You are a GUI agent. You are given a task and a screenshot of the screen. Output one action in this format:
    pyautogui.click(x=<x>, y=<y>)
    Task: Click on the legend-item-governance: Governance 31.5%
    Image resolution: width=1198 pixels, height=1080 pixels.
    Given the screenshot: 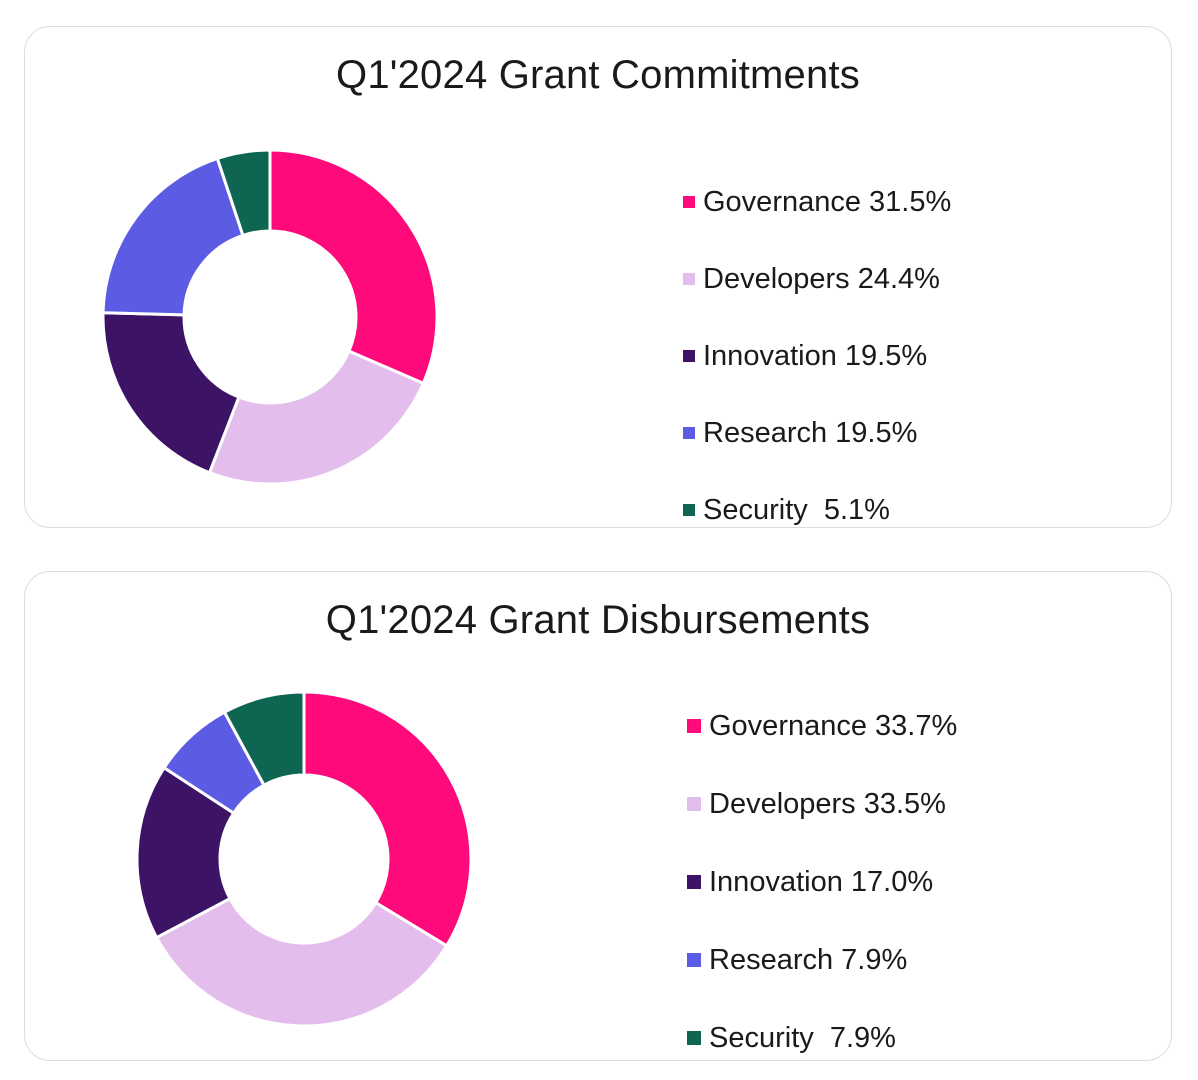 What is the action you would take?
    pyautogui.click(x=817, y=201)
    